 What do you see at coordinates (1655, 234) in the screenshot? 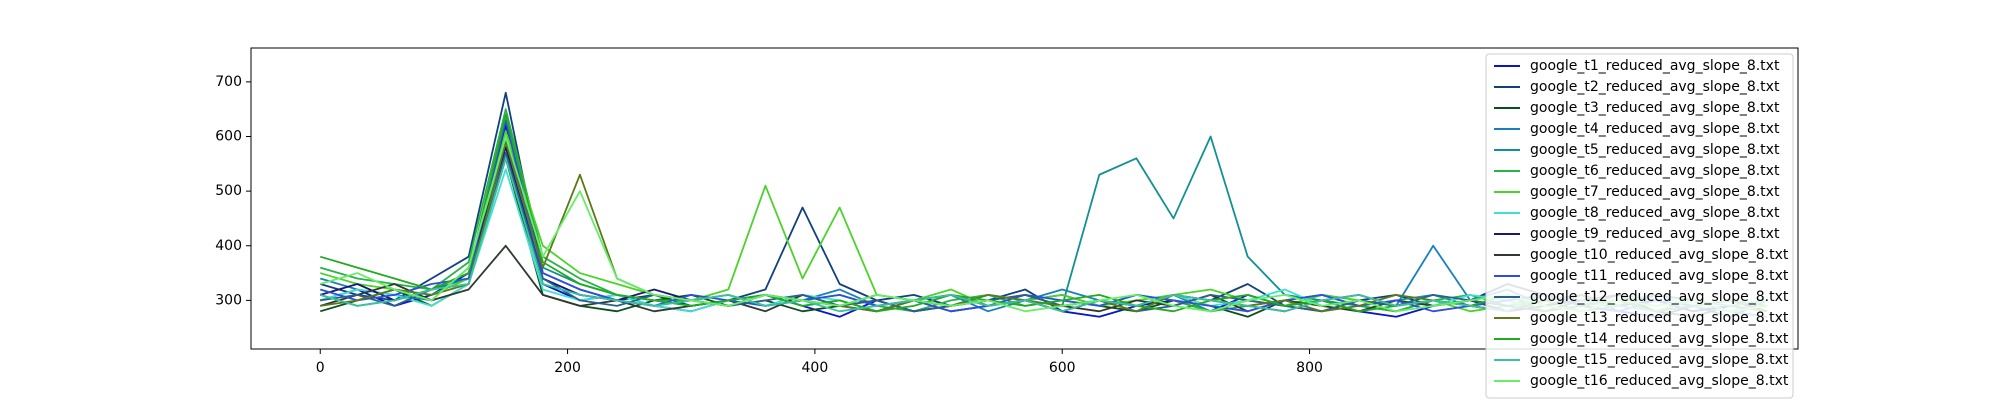
I see `legend-label: google_t9_reduced_avg_slope_8.txt` at bounding box center [1655, 234].